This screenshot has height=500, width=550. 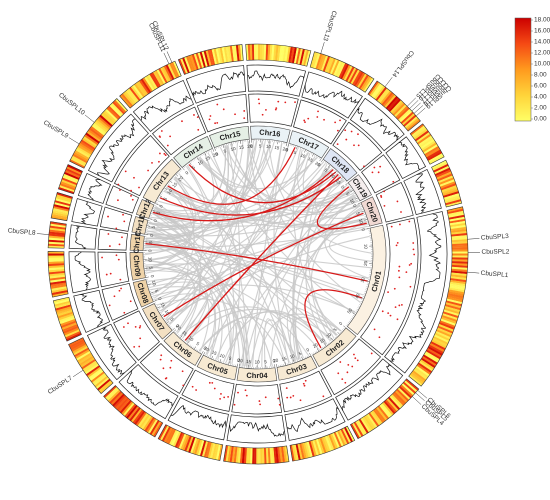 I want to click on gene-leader, so click(x=418, y=109).